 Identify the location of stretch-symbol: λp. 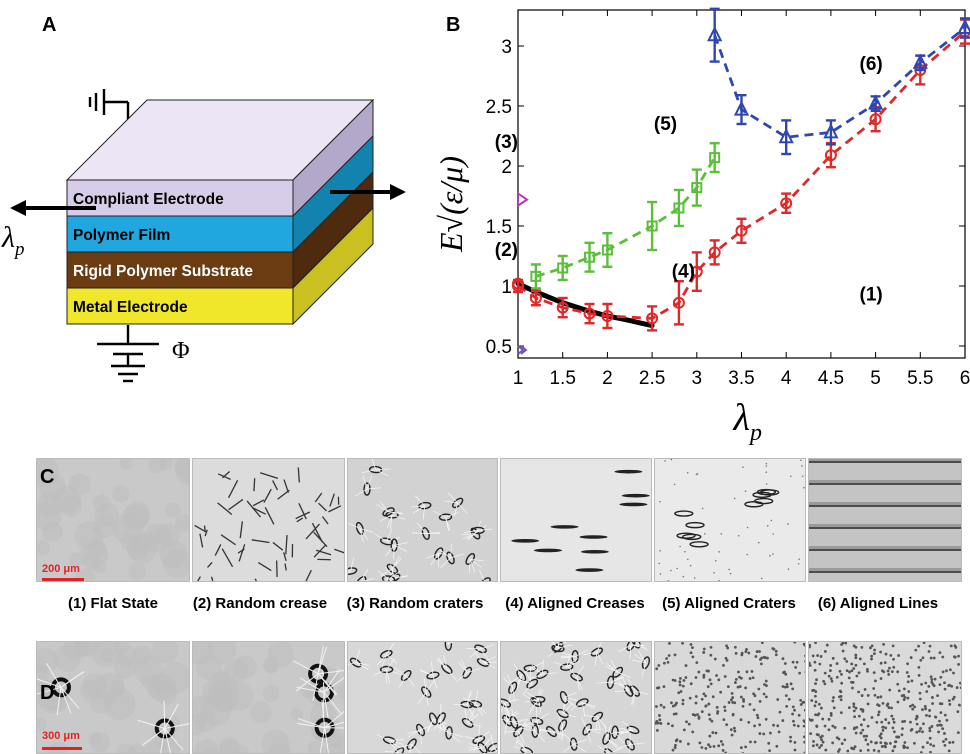
(13, 240).